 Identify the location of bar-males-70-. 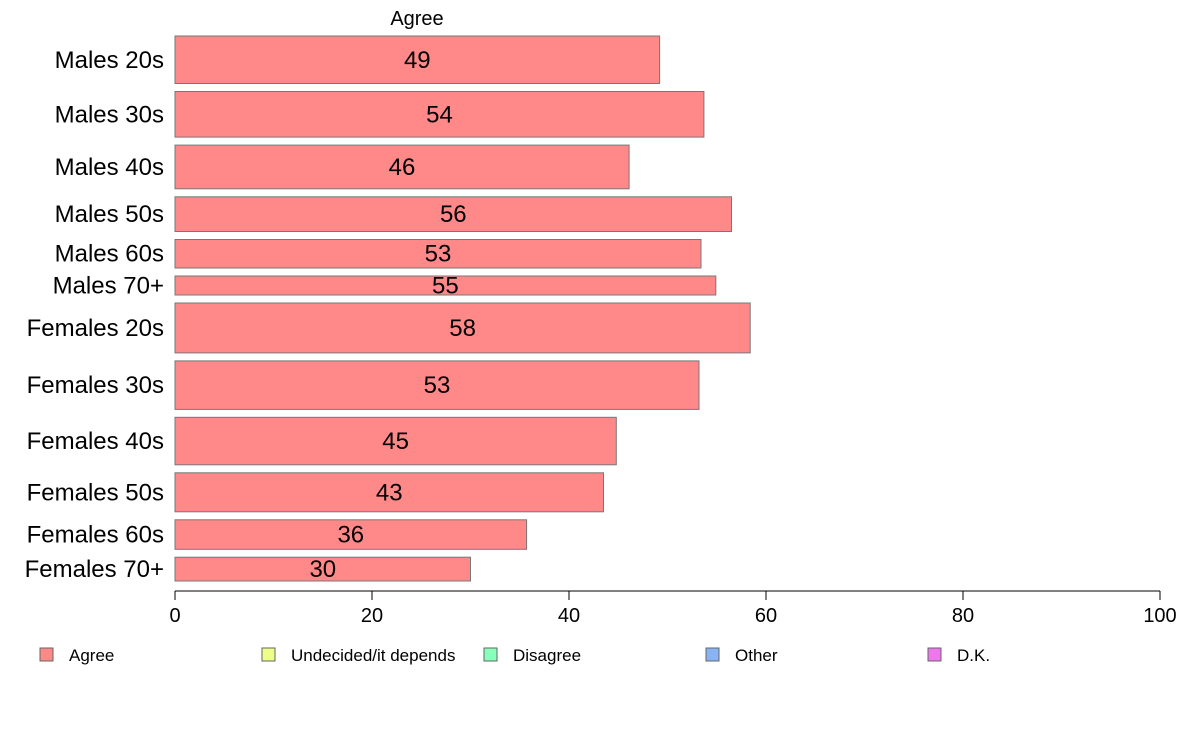
(445, 285).